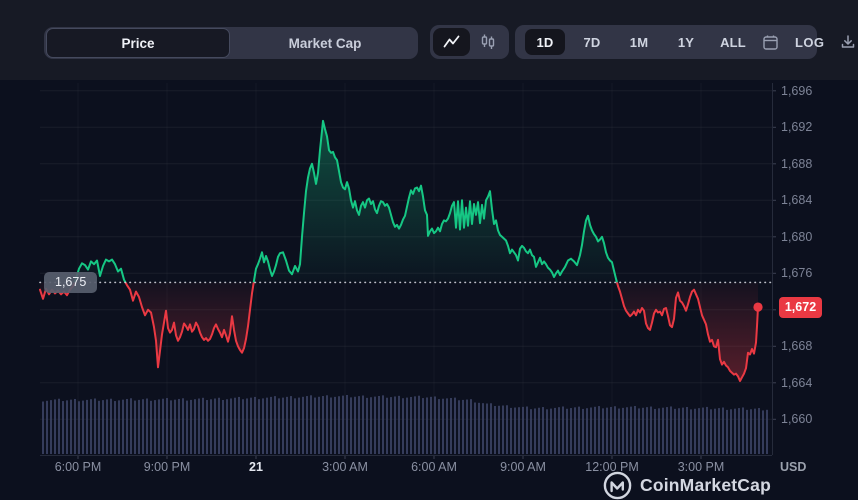  Describe the element at coordinates (138, 43) in the screenshot. I see `tab-price: Price` at that location.